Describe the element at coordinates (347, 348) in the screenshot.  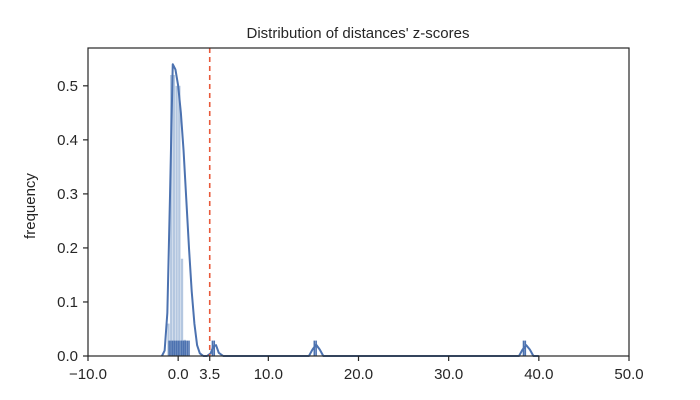
I see `rug-plot` at that location.